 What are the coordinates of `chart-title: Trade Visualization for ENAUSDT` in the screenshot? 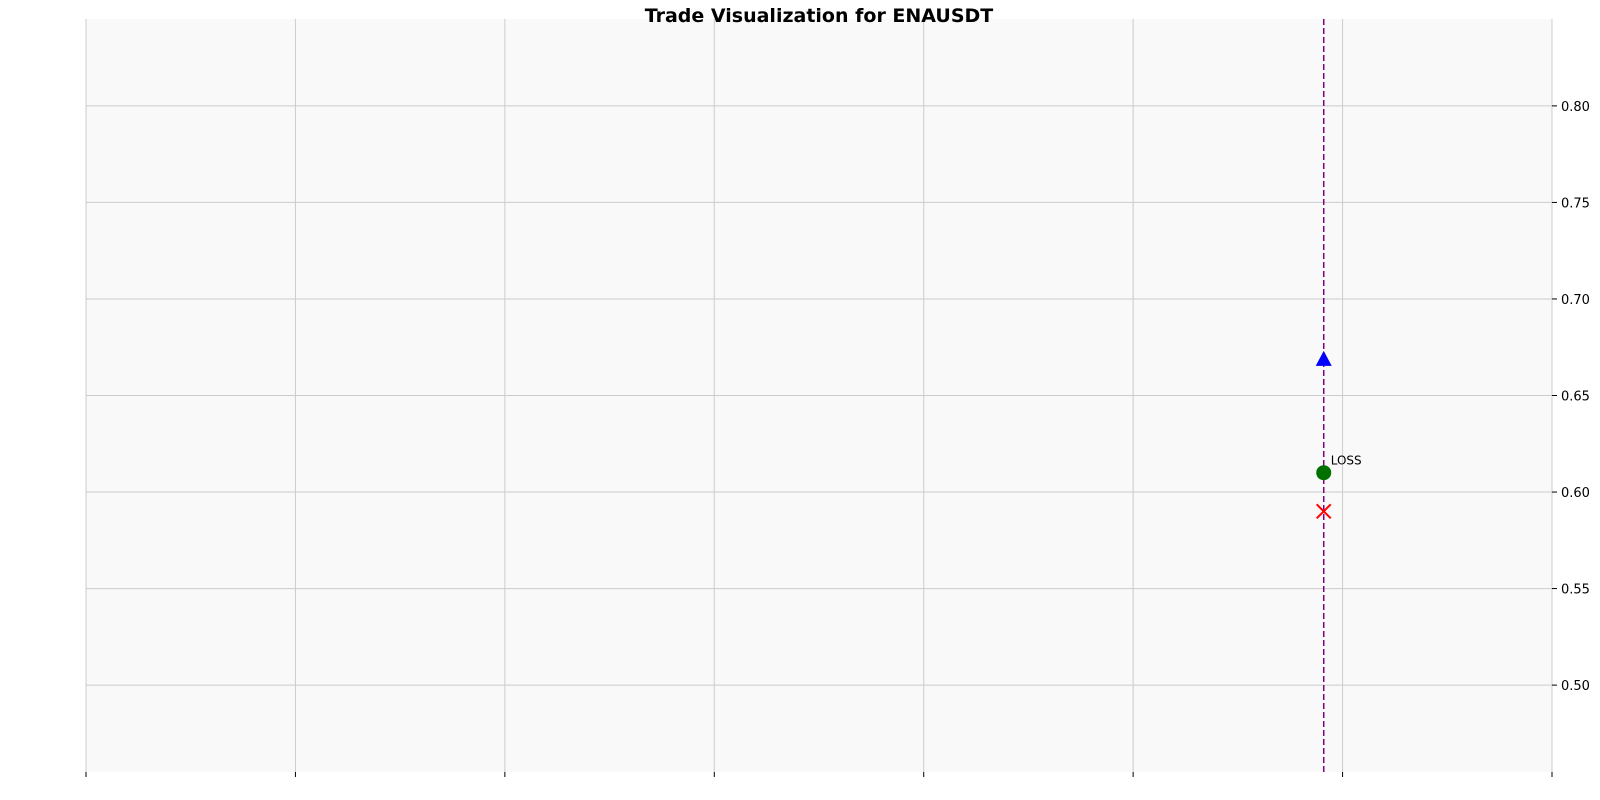 It's located at (819, 16).